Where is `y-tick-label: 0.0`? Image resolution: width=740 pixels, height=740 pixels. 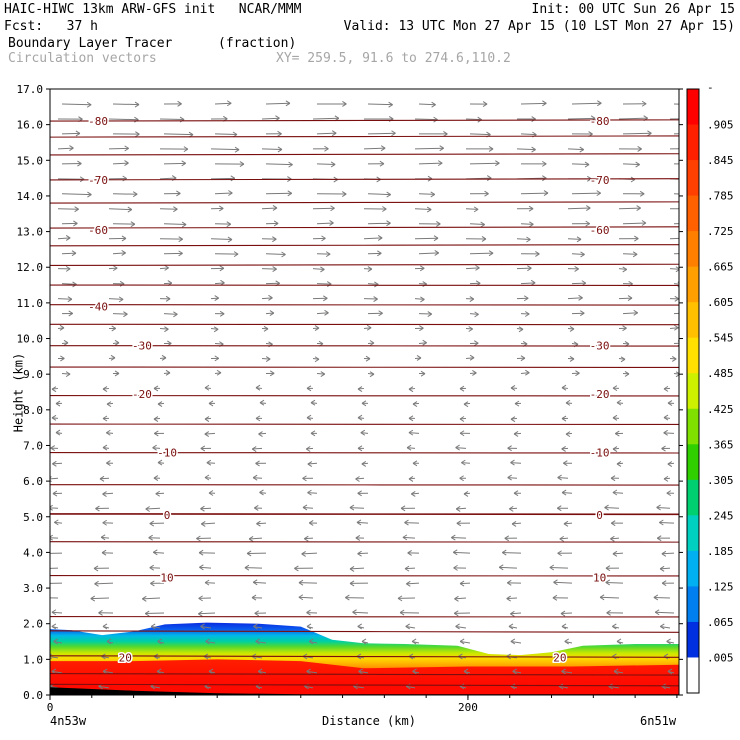 y-tick-label: 0.0 is located at coordinates (33, 695).